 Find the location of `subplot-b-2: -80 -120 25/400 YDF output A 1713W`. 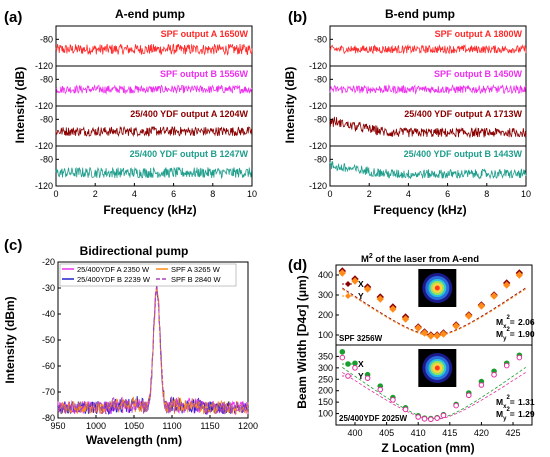

subplot-b-2: -80 -120 25/400 YDF output A 1713W is located at coordinates (418, 128).